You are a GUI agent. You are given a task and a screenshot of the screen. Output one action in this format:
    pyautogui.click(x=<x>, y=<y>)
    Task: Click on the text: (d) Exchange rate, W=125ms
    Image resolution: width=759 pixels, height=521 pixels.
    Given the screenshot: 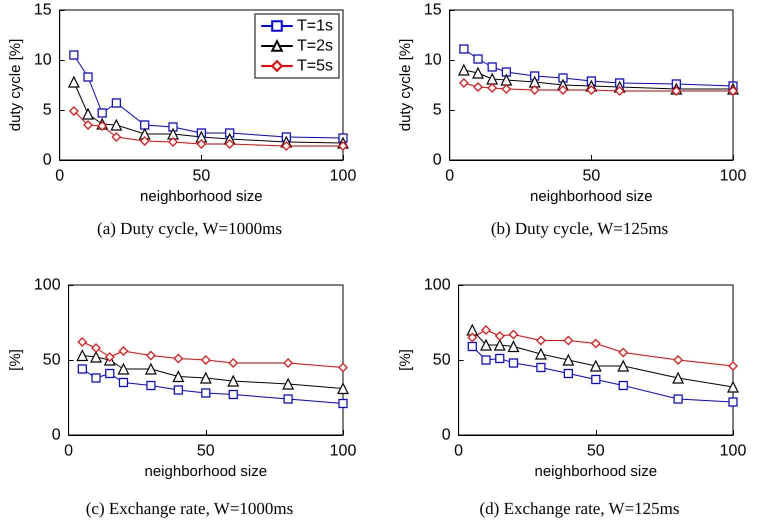 What is the action you would take?
    pyautogui.click(x=580, y=508)
    